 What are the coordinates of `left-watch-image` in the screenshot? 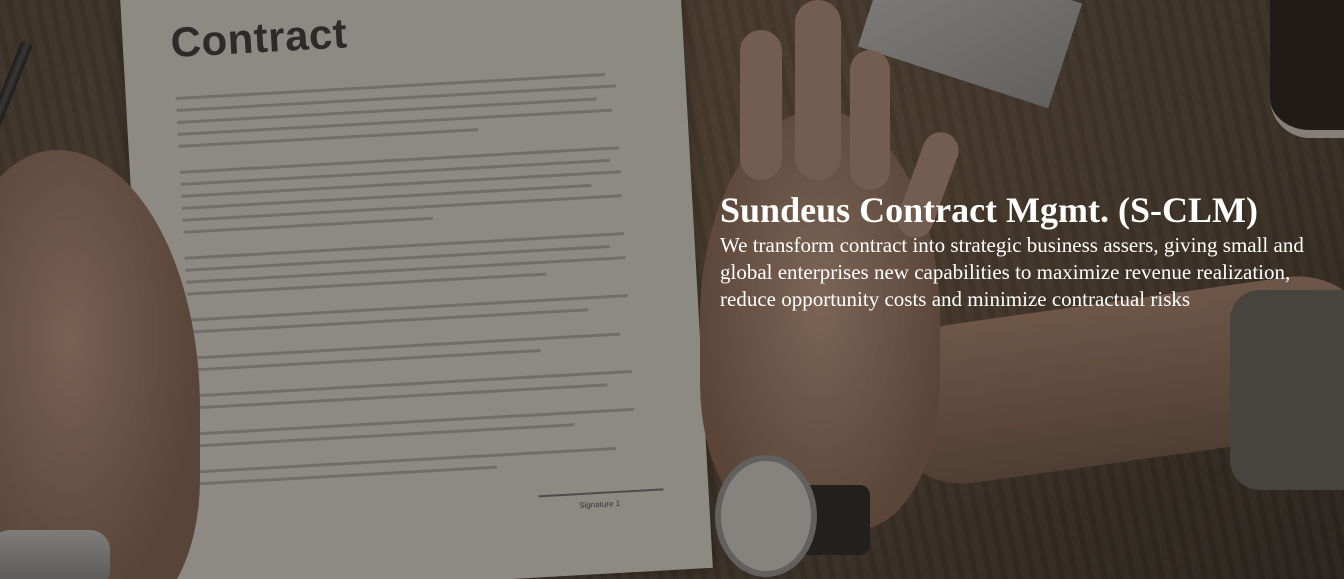 It's located at (55, 554).